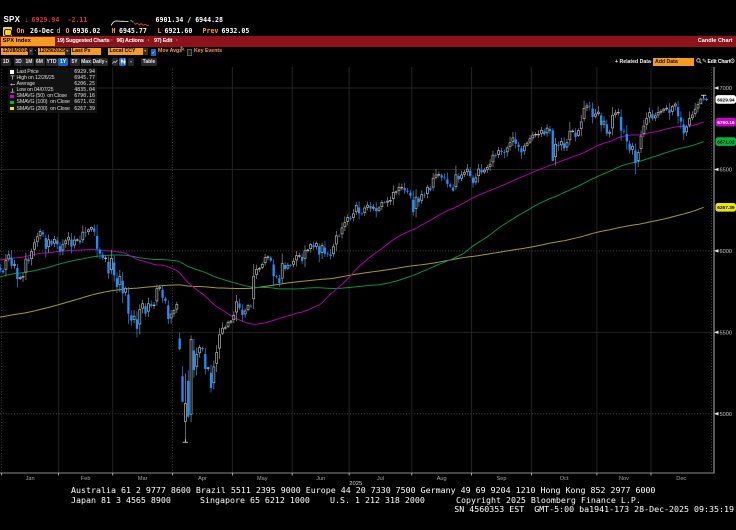 The image size is (736, 530). Describe the element at coordinates (100, 61) in the screenshot. I see `interval-select: Daily▼` at that location.